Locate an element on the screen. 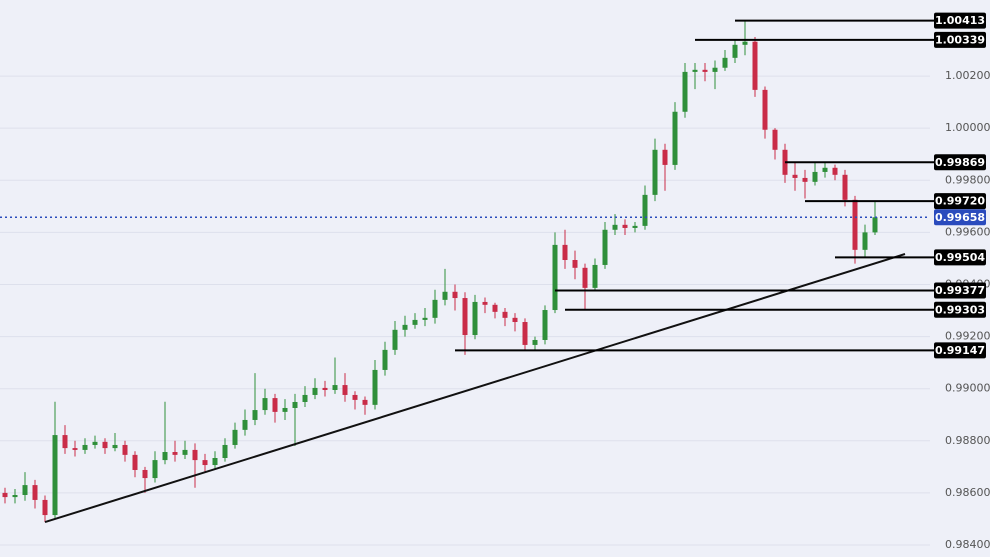 The width and height of the screenshot is (990, 557). level-label: 0.99720 is located at coordinates (960, 201).